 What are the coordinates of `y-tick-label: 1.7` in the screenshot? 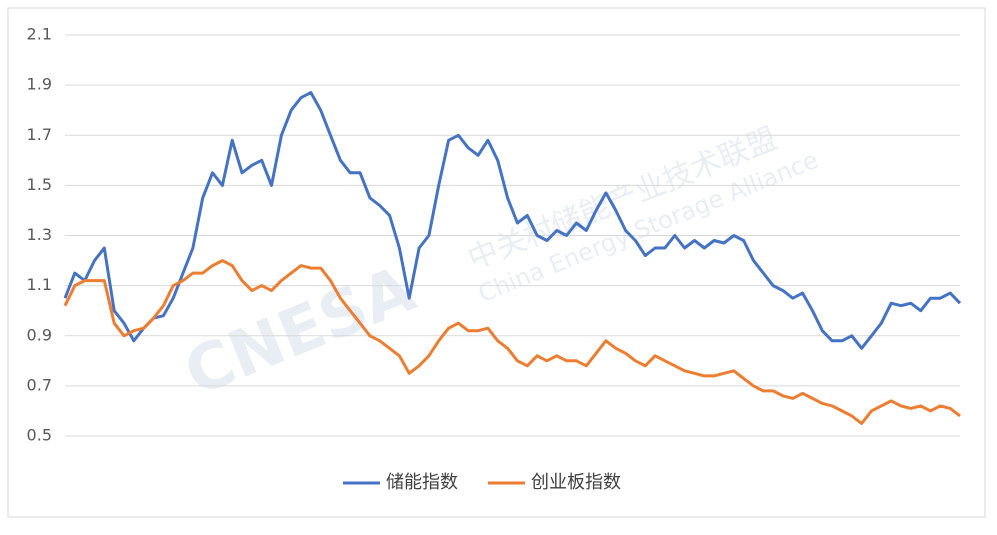 It's located at (39, 134).